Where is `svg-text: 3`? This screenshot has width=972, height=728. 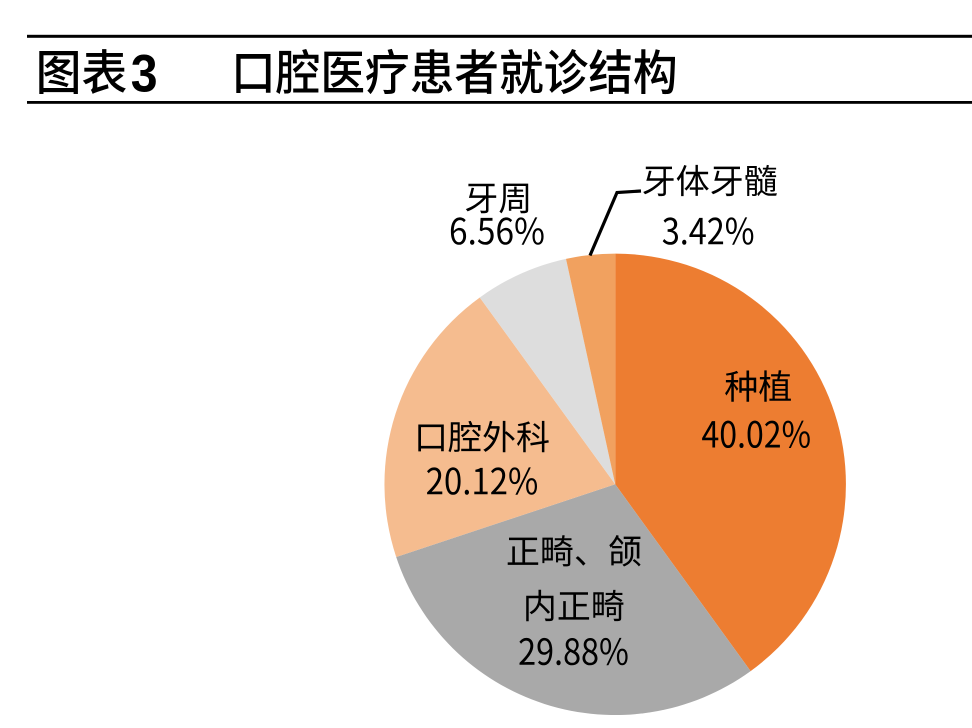 svg-text: 3 is located at coordinates (144, 73).